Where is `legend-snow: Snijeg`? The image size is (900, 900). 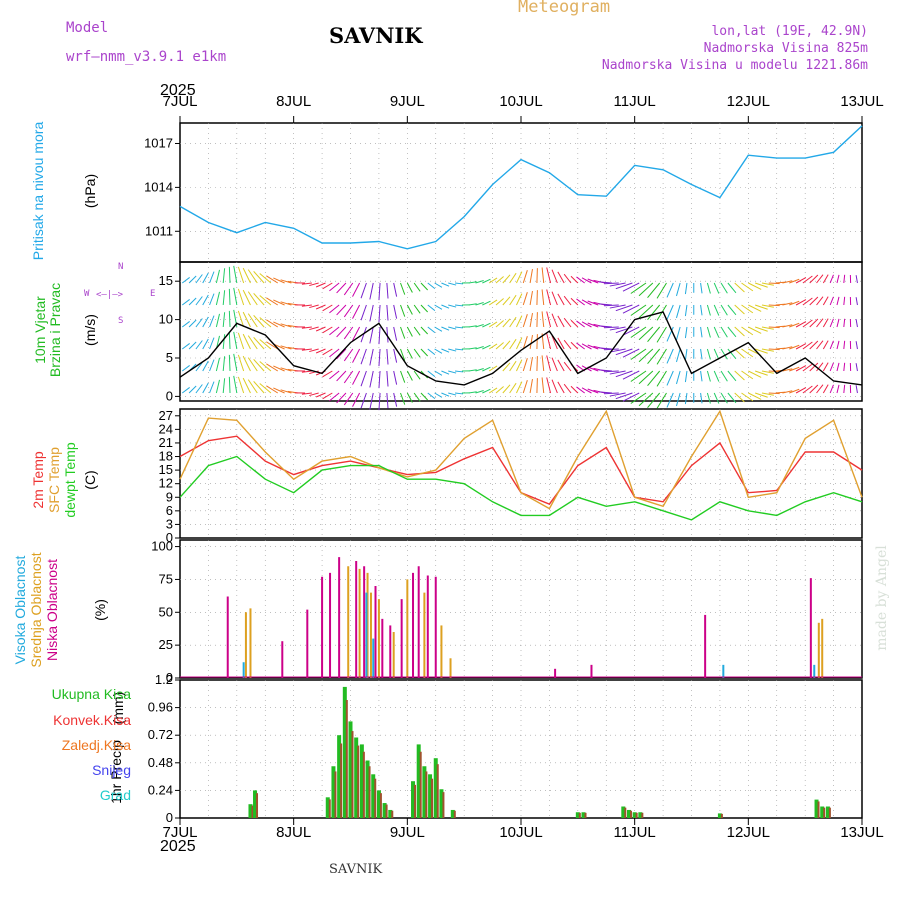 legend-snow: Snijeg is located at coordinates (111, 770).